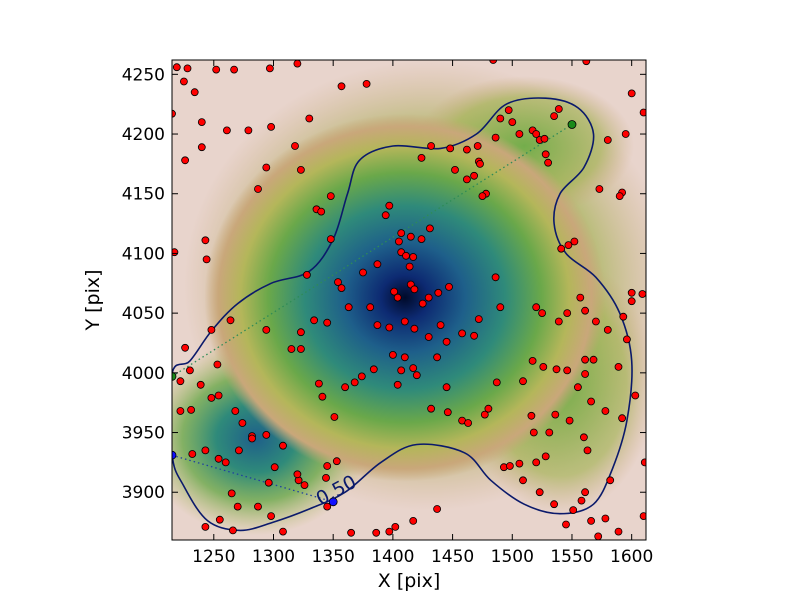  What do you see at coordinates (143, 374) in the screenshot?
I see `y-tick-label: 4000` at bounding box center [143, 374].